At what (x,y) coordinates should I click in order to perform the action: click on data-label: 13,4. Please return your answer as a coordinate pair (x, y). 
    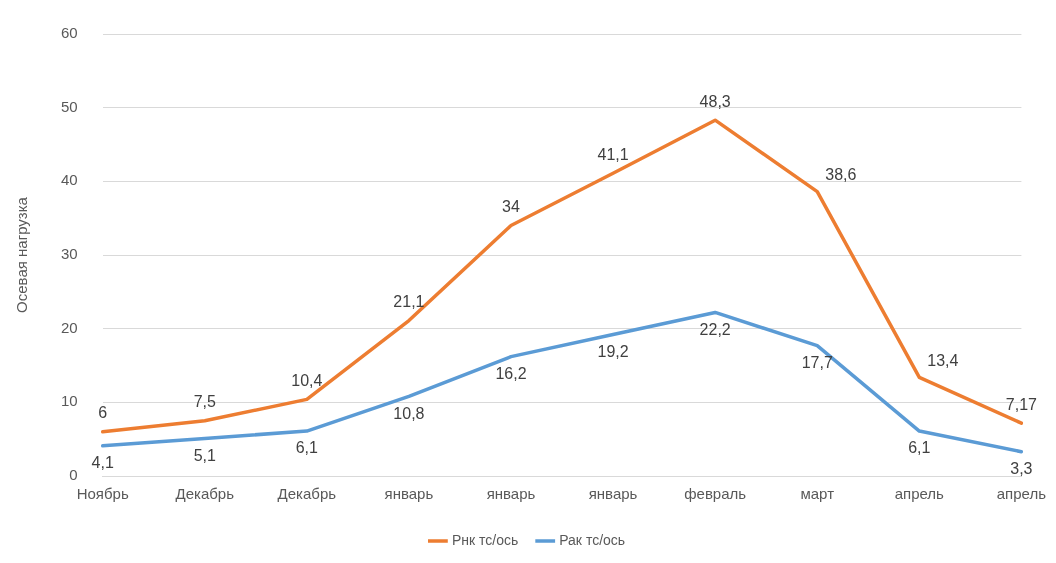
    Looking at the image, I should click on (943, 360).